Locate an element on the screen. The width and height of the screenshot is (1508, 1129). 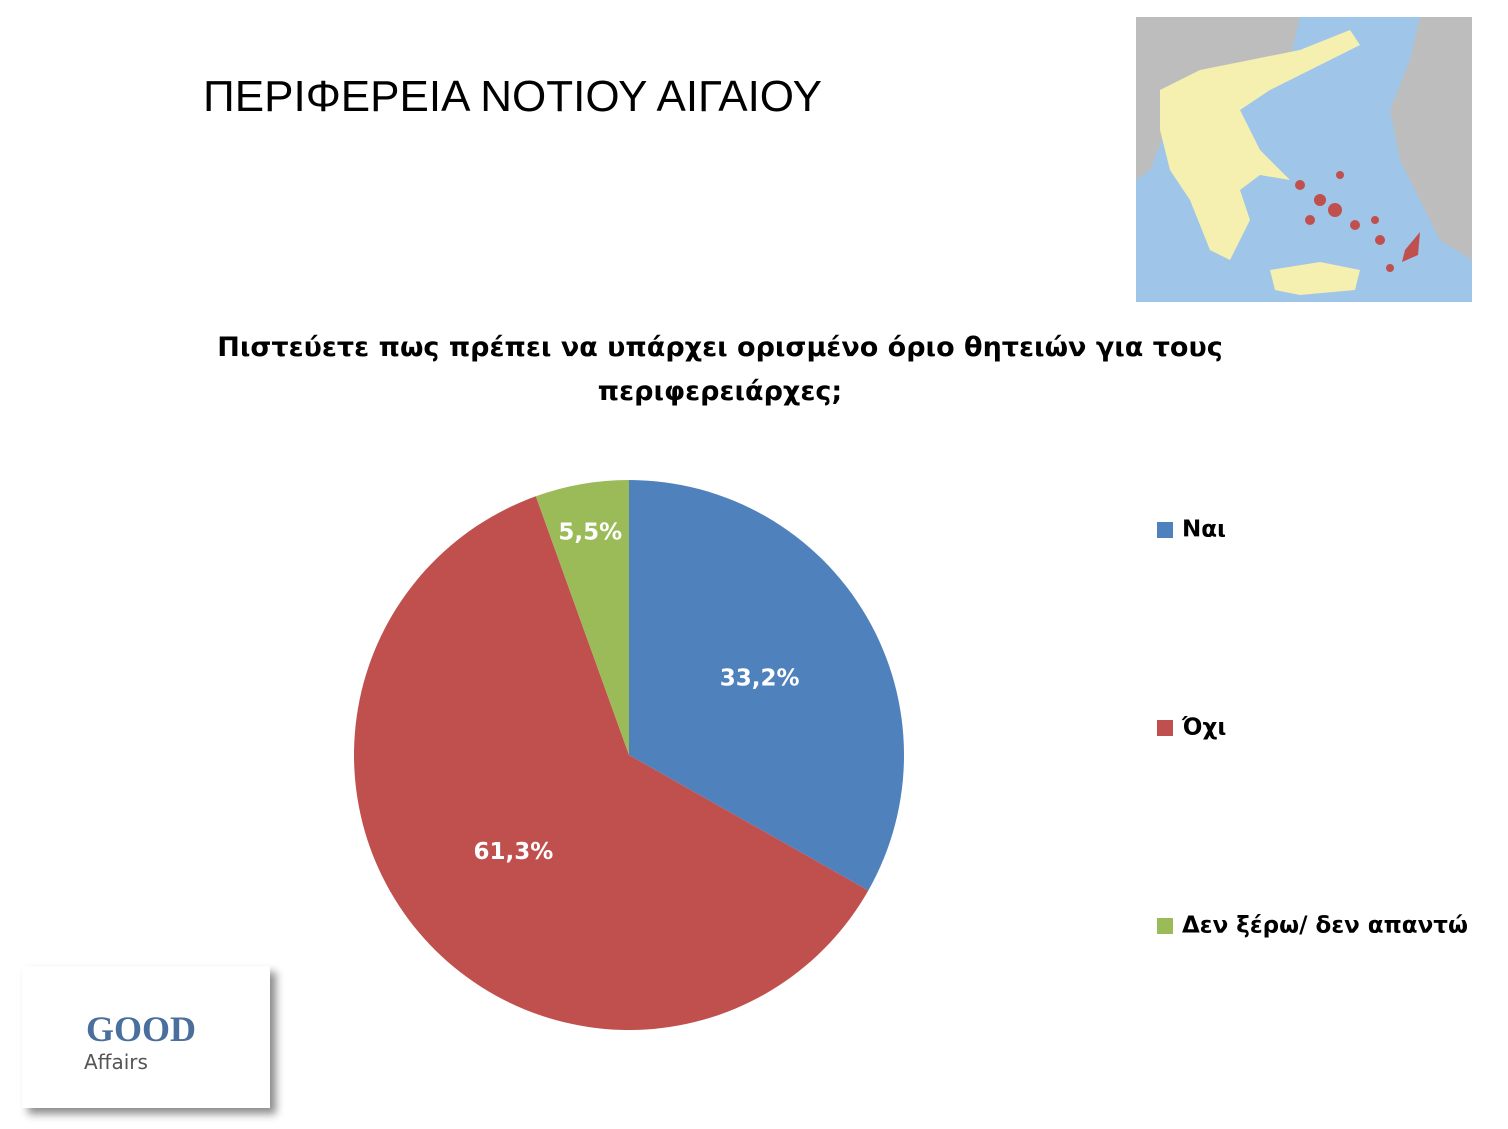
logo-text: GOOD is located at coordinates (141, 1029).